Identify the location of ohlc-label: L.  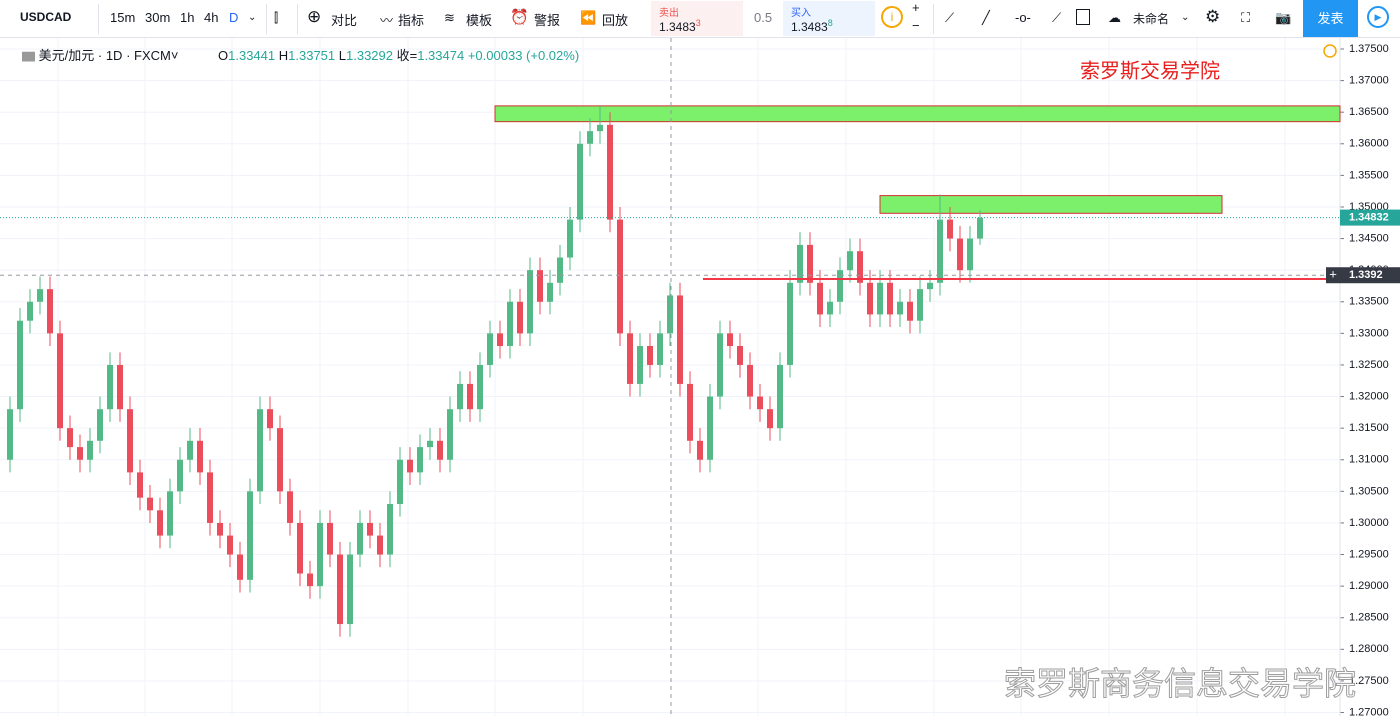
(342, 55).